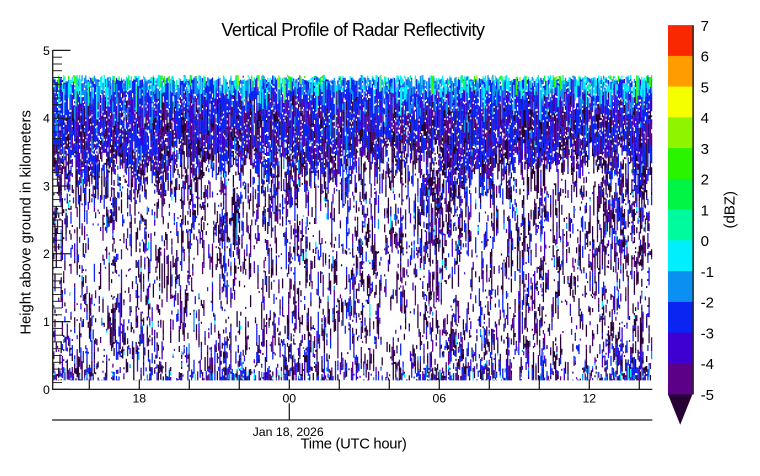 The width and height of the screenshot is (760, 476). I want to click on svg-text: Jan 18, 2026, so click(288, 432).